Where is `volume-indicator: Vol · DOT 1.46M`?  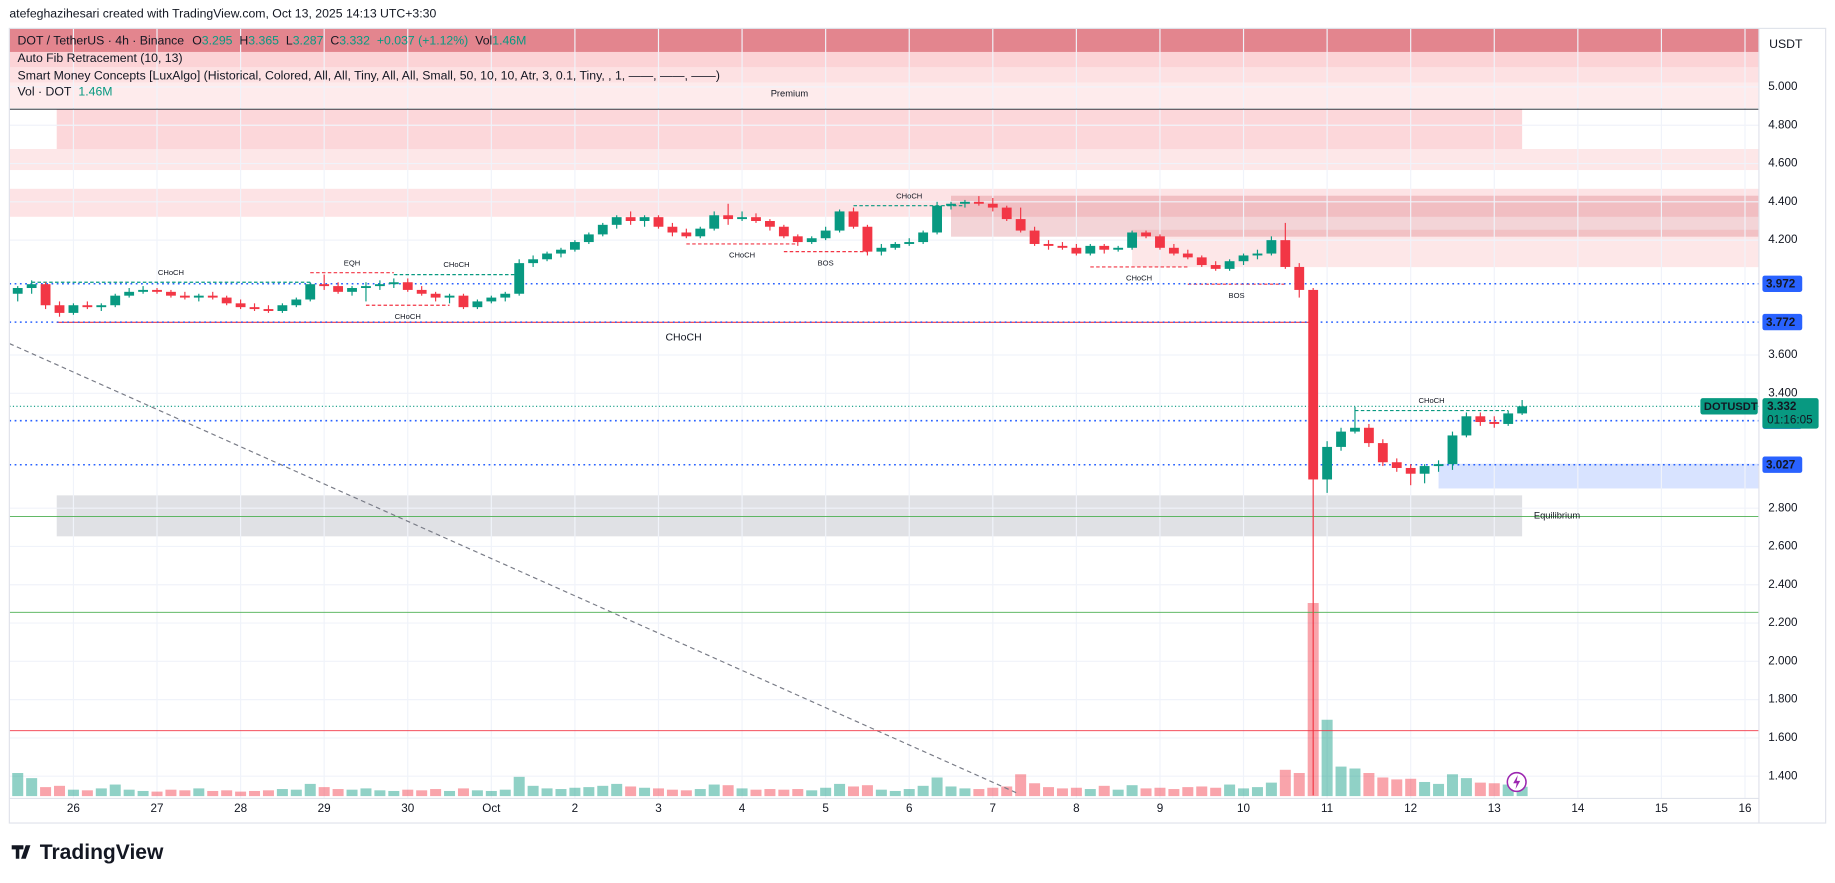
volume-indicator: Vol · DOT 1.46M is located at coordinates (65, 92).